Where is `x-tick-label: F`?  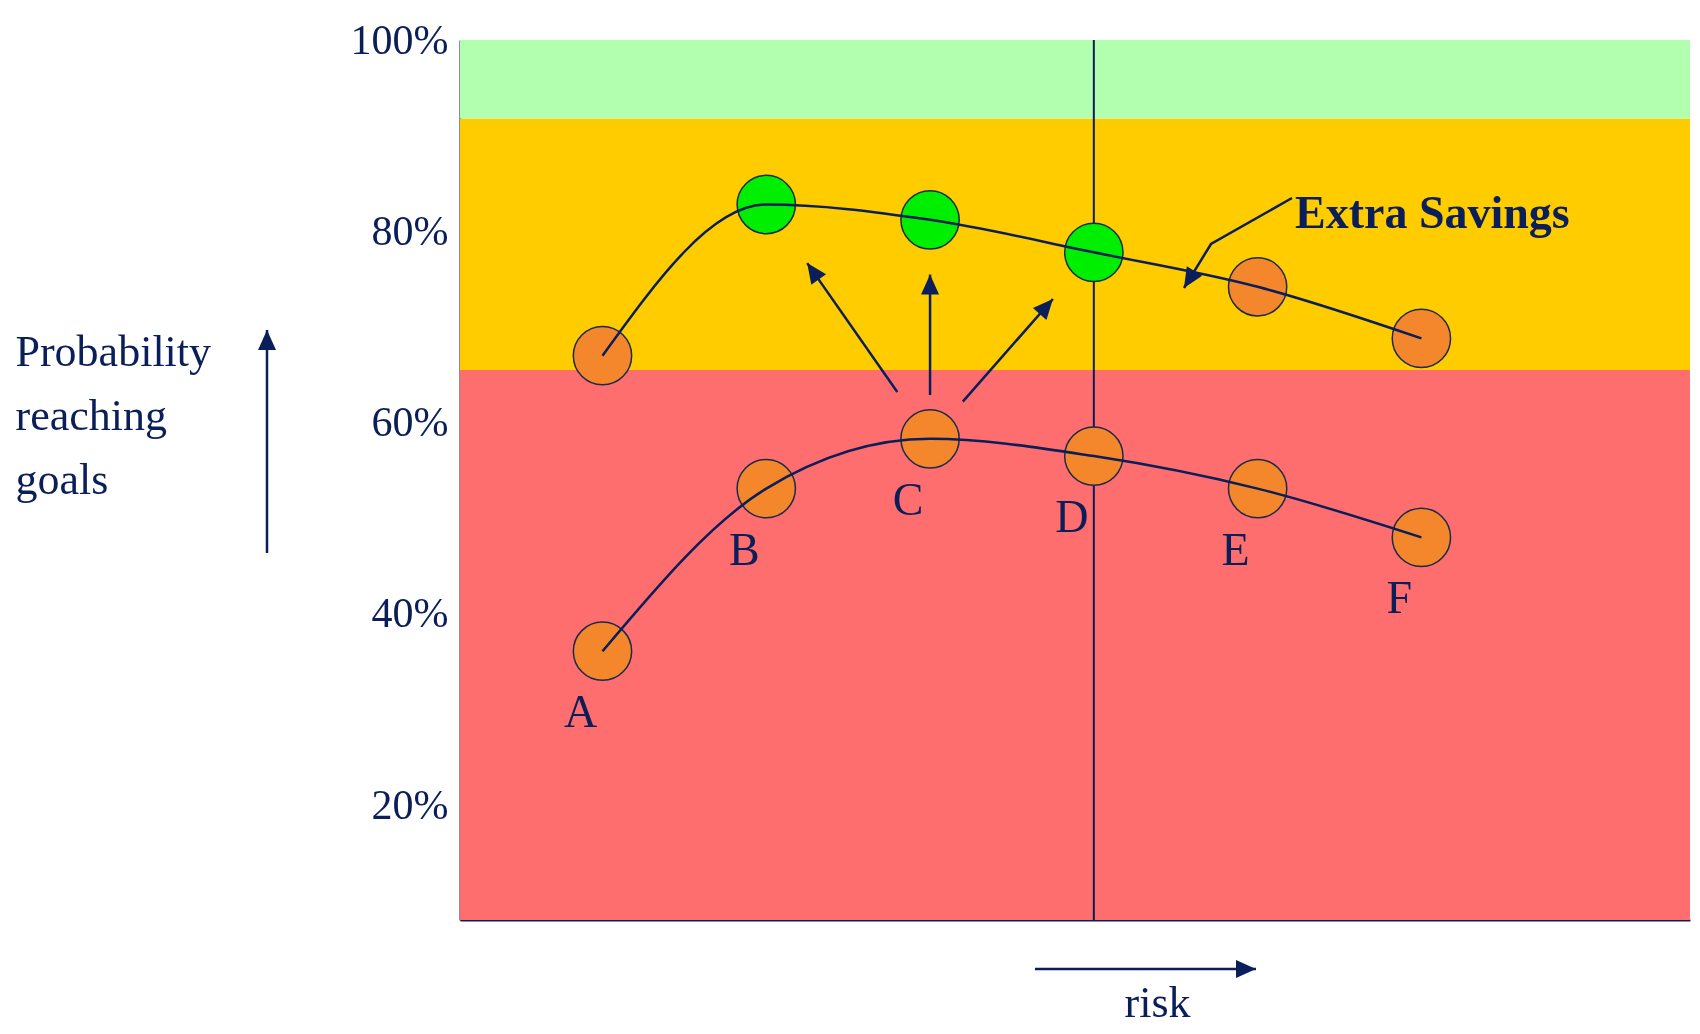
x-tick-label: F is located at coordinates (1399, 598).